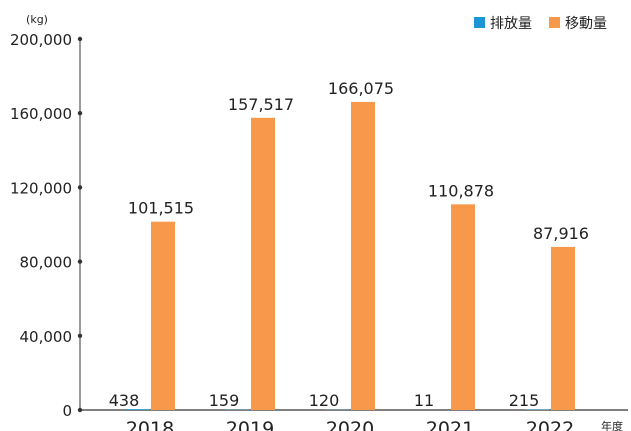  I want to click on y-axis-unit-label: (kg), so click(37, 19).